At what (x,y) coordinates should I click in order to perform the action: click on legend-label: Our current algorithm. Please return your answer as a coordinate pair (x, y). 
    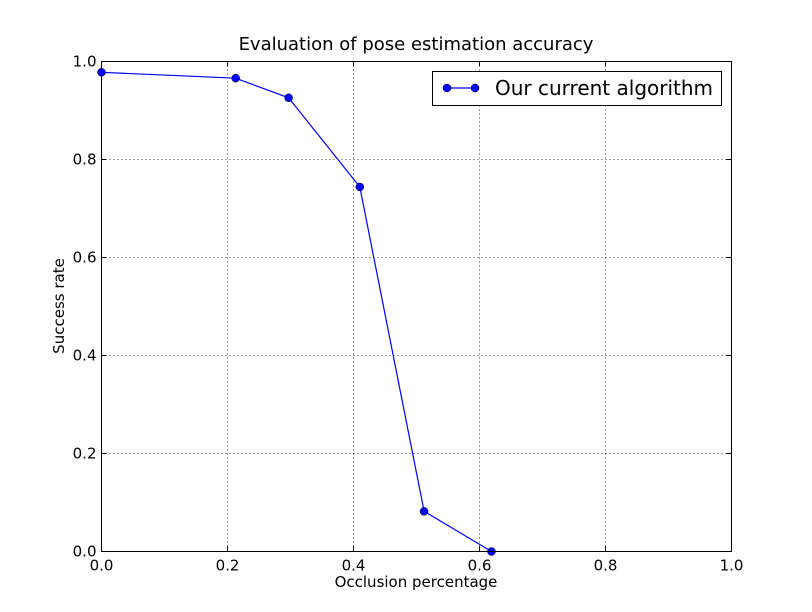
    Looking at the image, I should click on (604, 88).